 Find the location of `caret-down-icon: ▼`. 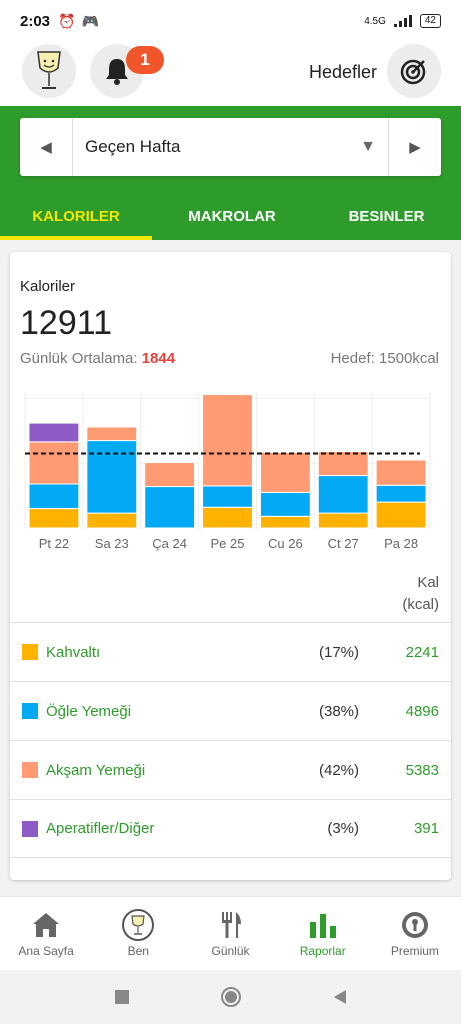

caret-down-icon: ▼ is located at coordinates (368, 146).